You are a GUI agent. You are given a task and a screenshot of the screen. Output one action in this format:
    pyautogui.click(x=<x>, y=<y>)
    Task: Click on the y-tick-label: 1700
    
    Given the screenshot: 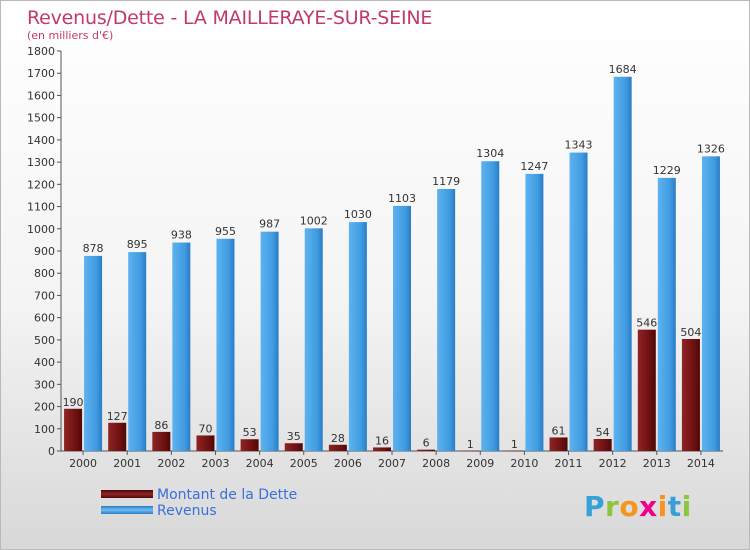 What is the action you would take?
    pyautogui.click(x=41, y=73)
    